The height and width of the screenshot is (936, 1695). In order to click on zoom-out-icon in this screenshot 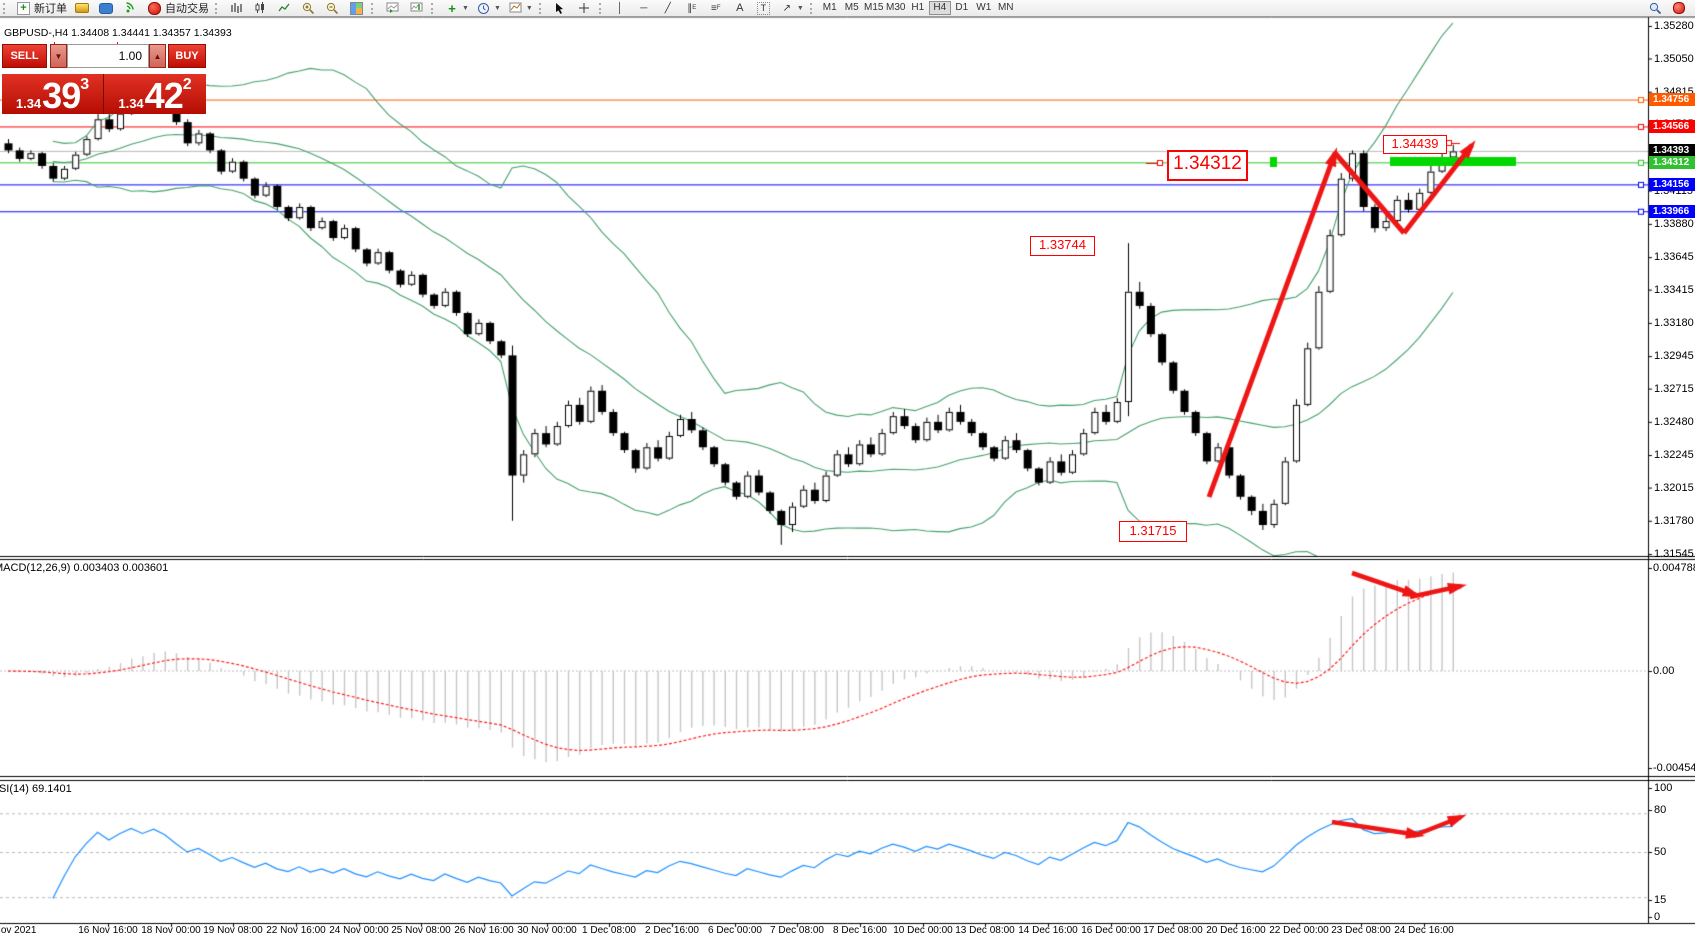, I will do `click(332, 8)`.